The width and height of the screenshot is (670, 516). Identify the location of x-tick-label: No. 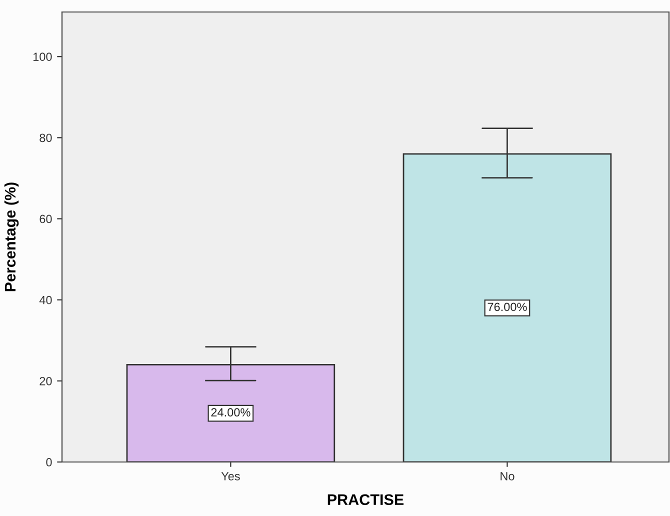
(507, 476).